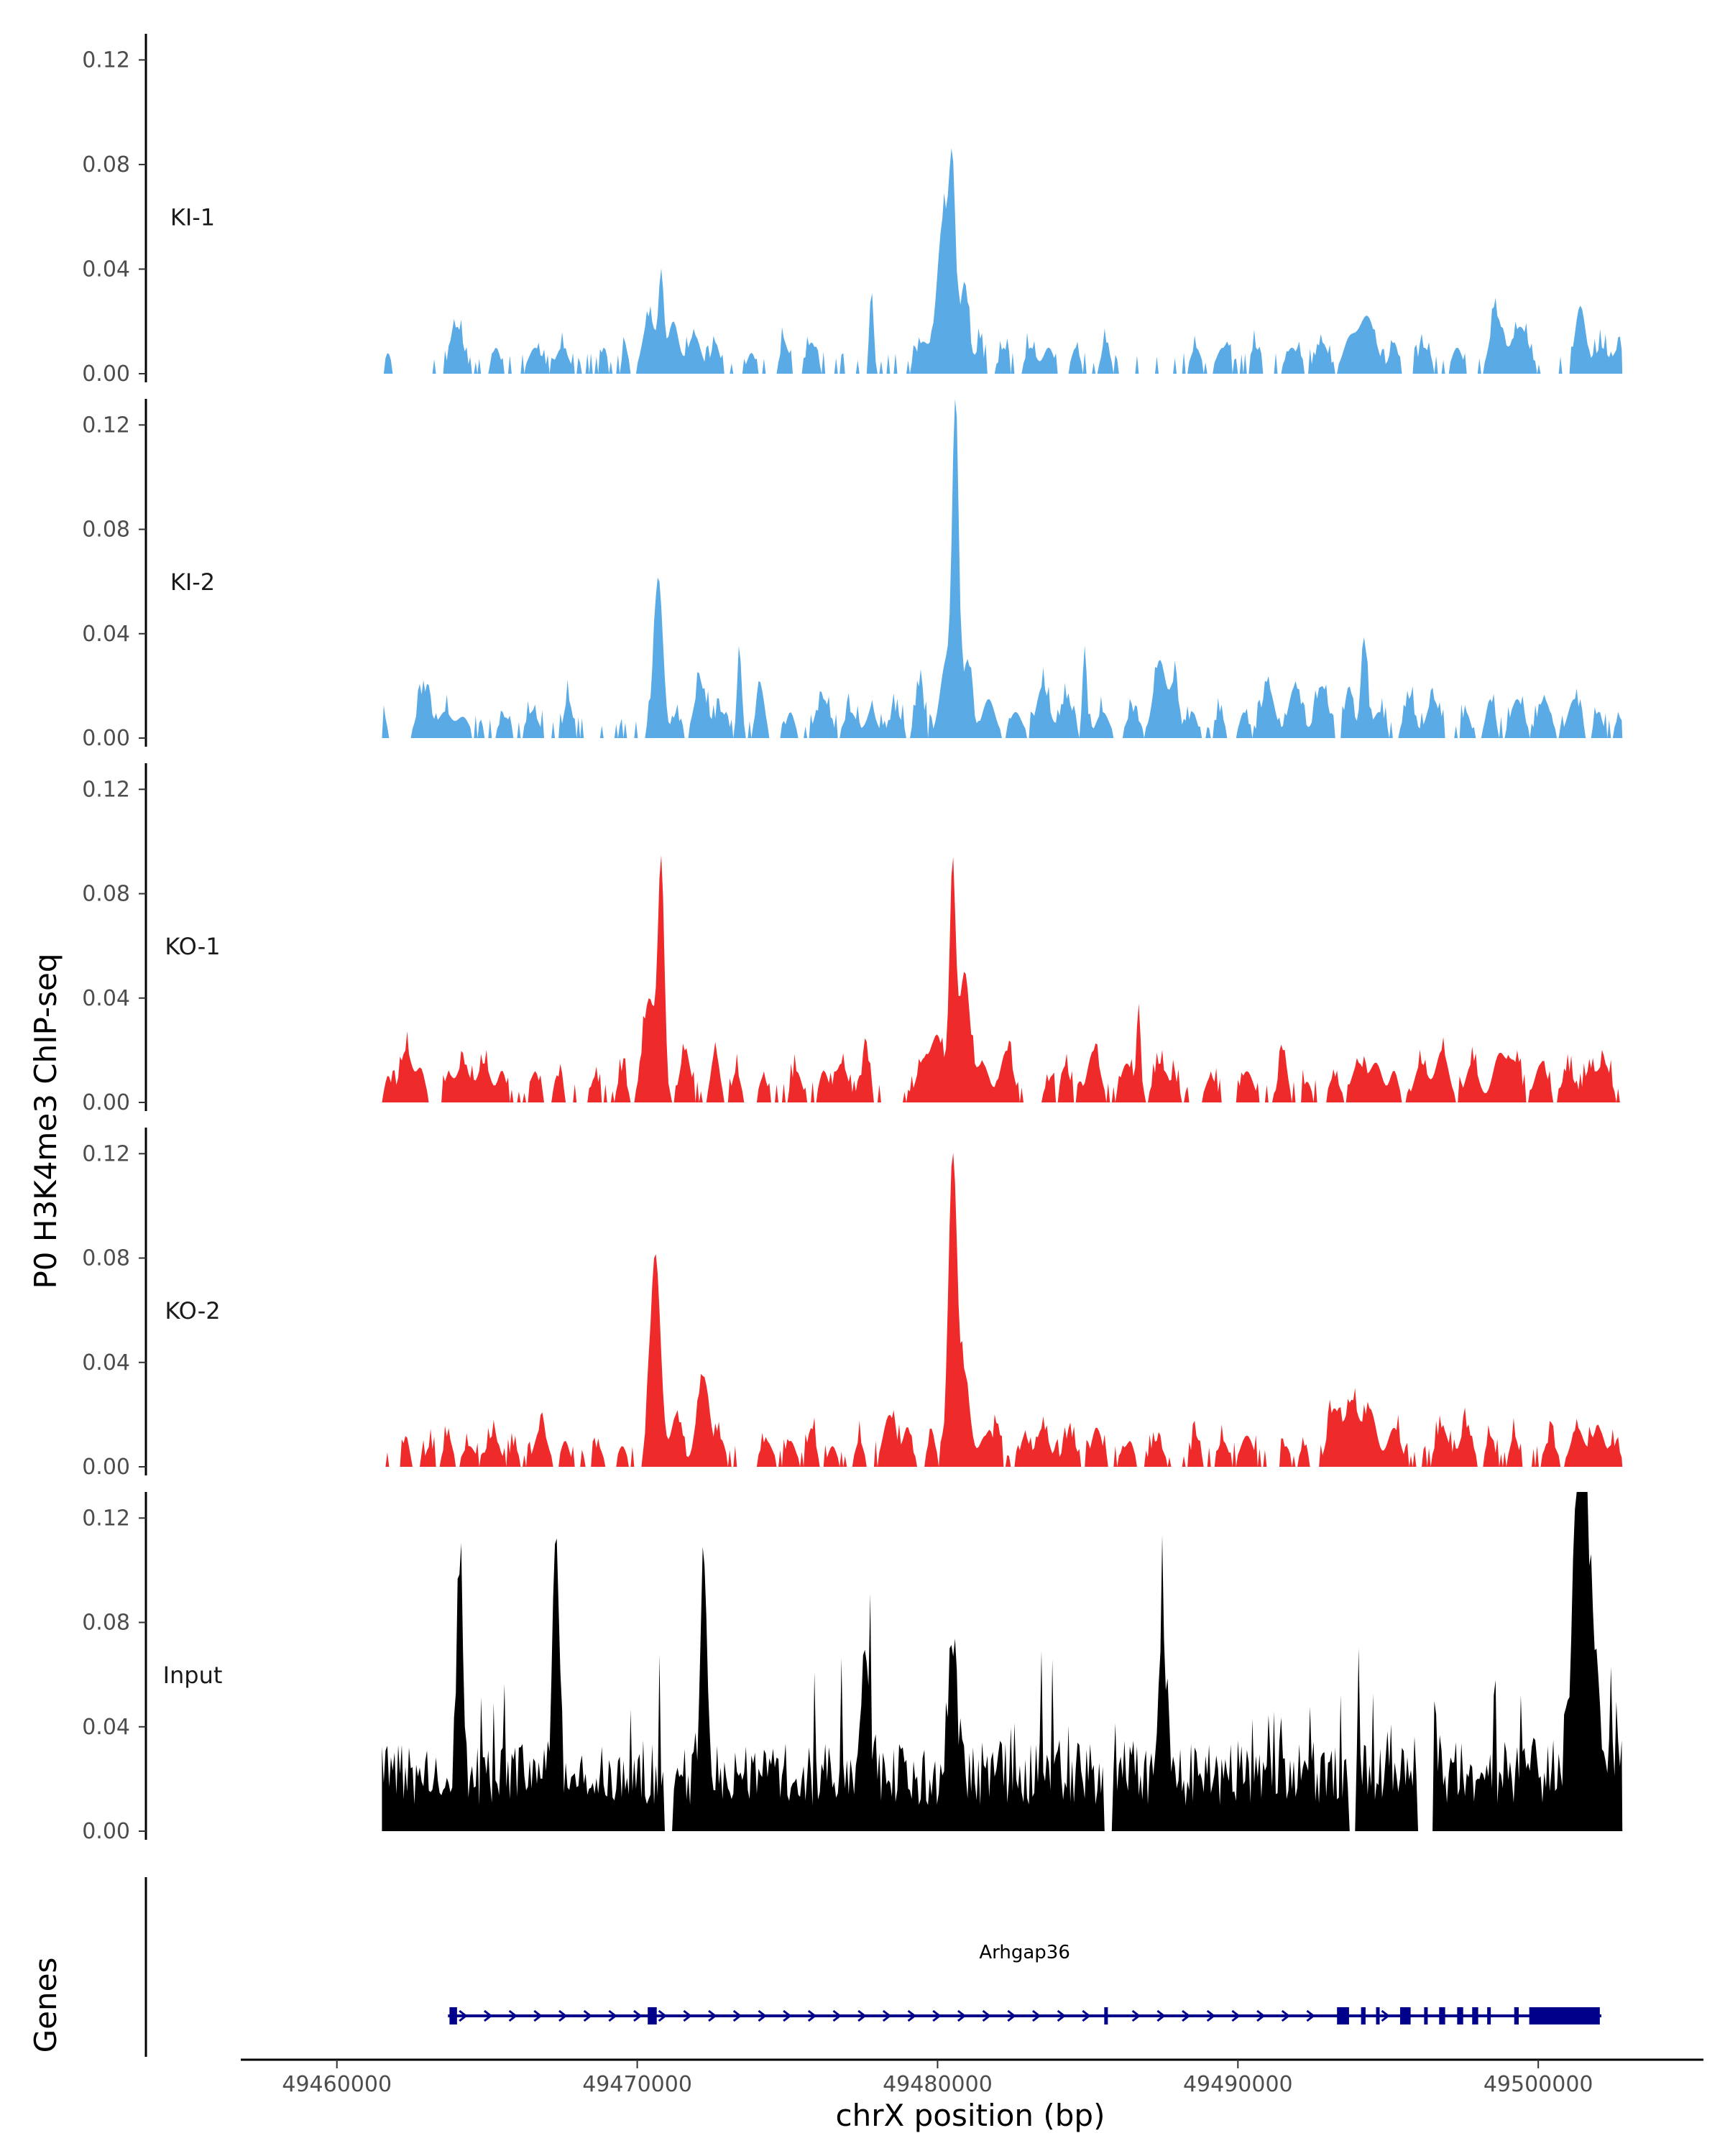  Describe the element at coordinates (637, 2084) in the screenshot. I see `x-tick-label: 49470000` at that location.